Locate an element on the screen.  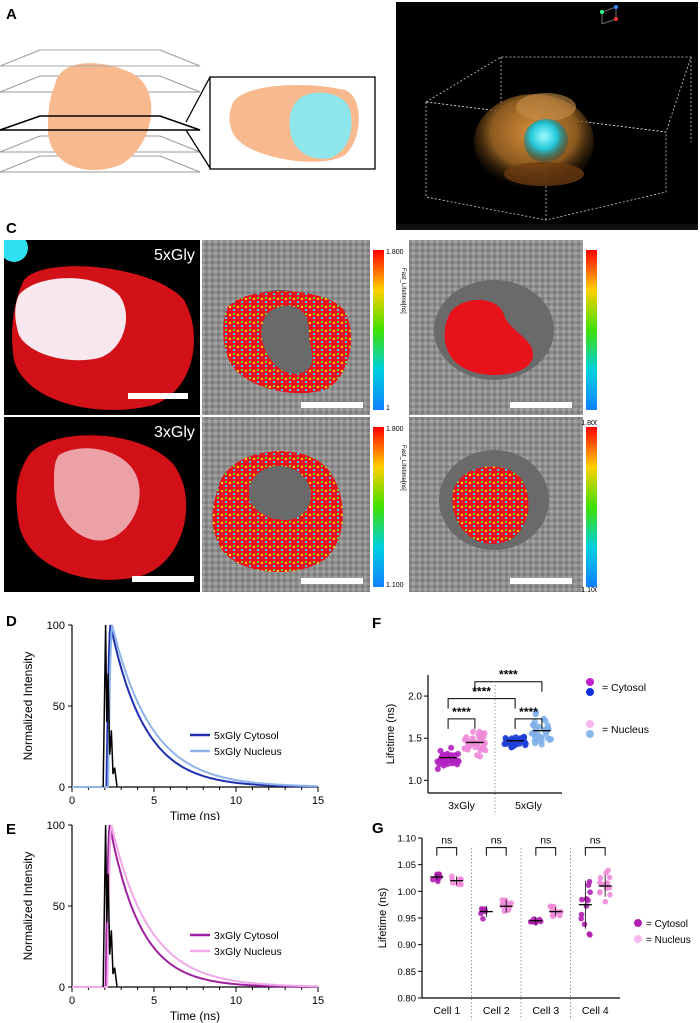
y-tick-label: 50 is located at coordinates (59, 907).